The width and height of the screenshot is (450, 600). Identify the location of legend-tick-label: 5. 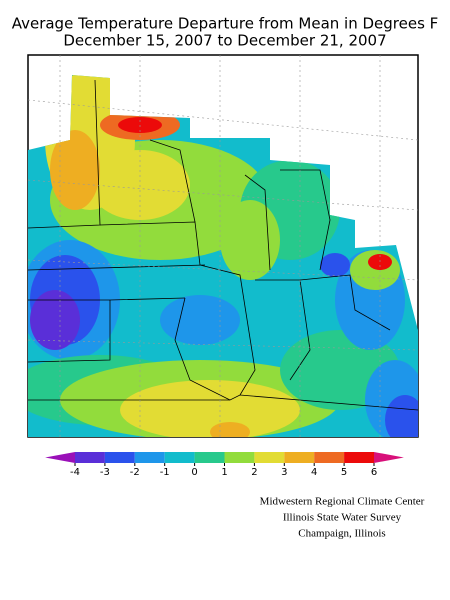
(344, 472).